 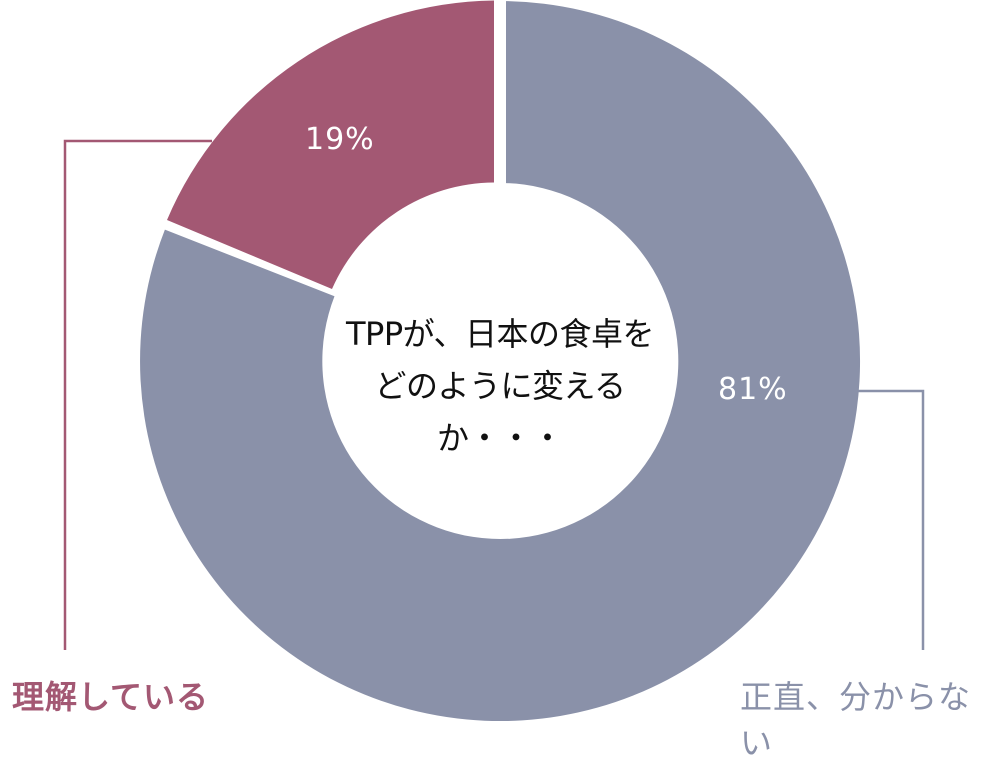 I want to click on center-text-line-2: どのように変えるか・・・, so click(x=500, y=412).